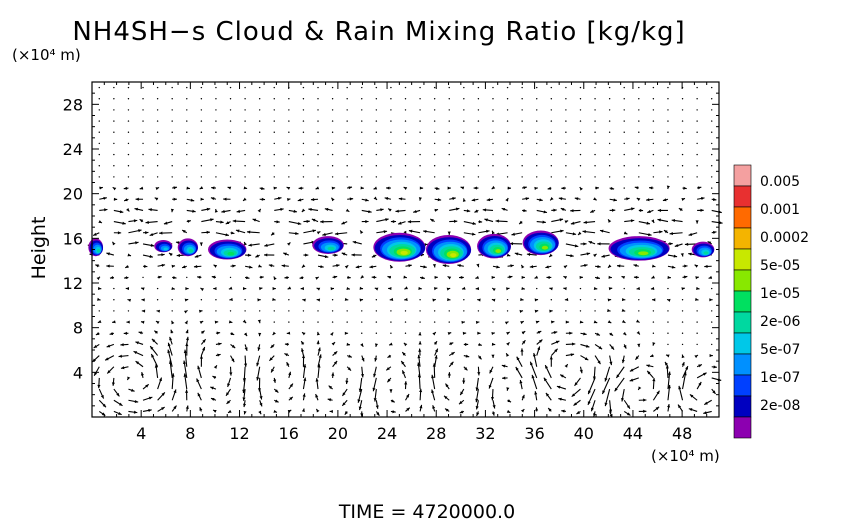  I want to click on y-tick-label: 12, so click(73, 283).